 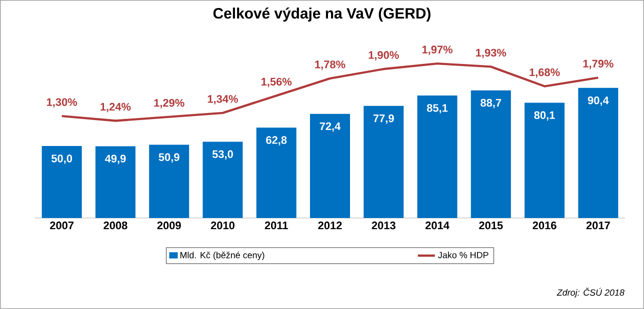 I want to click on data-label: 1,30%, so click(x=62, y=103).